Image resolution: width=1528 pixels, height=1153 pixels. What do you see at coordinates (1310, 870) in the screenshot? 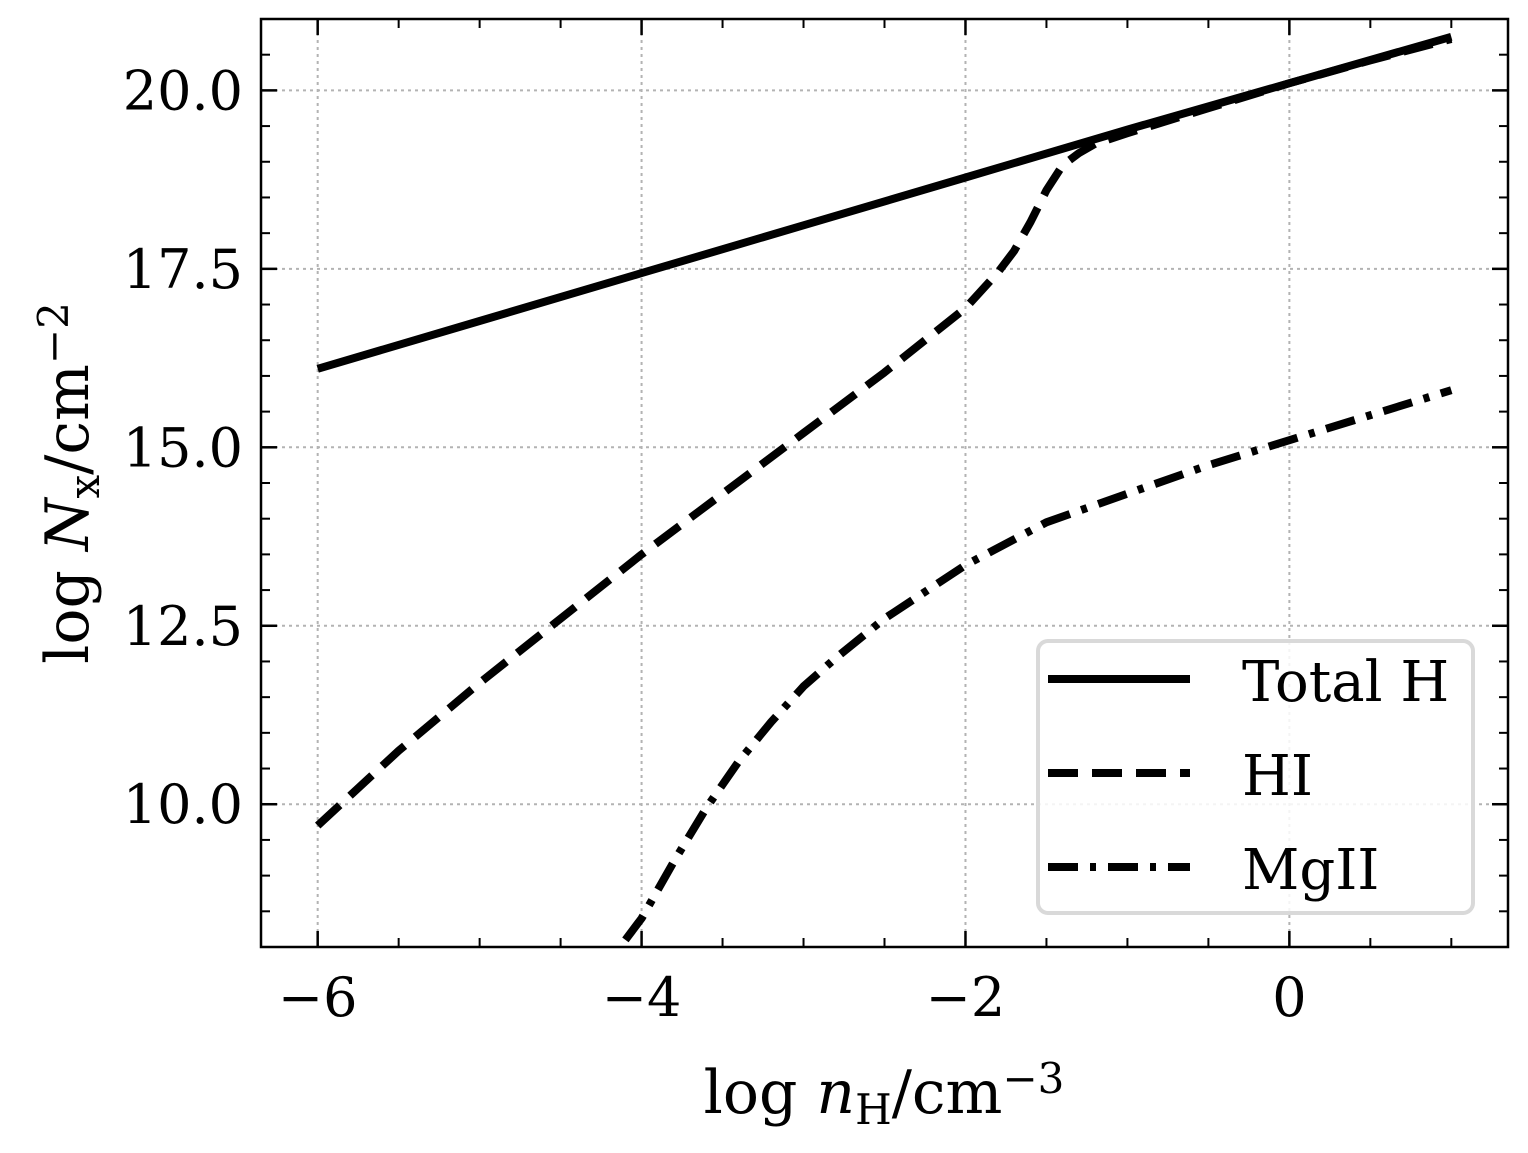
I see `legend-label: MgII` at bounding box center [1310, 870].